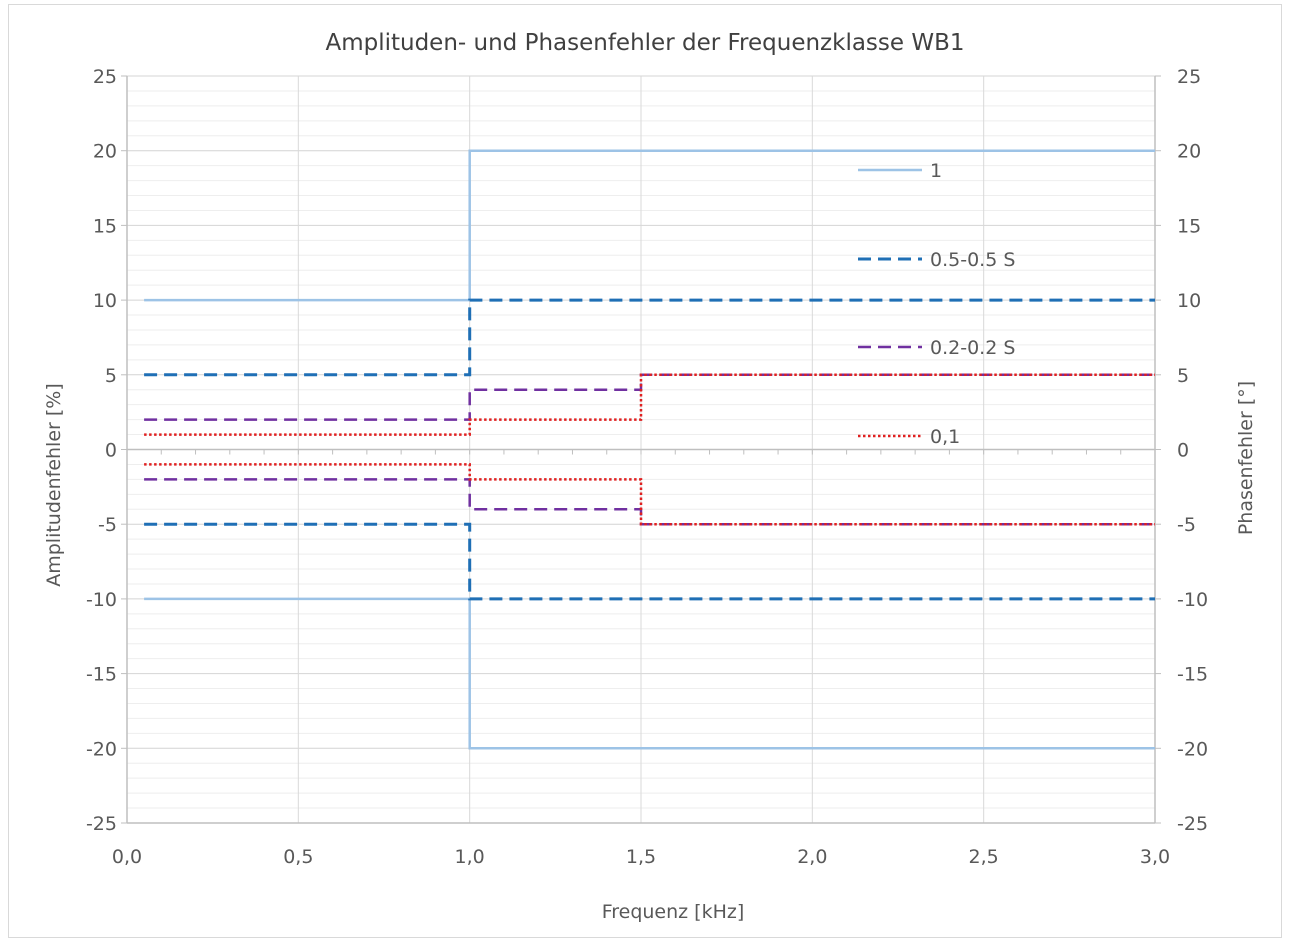 Image resolution: width=1292 pixels, height=944 pixels. Describe the element at coordinates (649, 502) in the screenshot. I see `series-line-3-lower` at that location.